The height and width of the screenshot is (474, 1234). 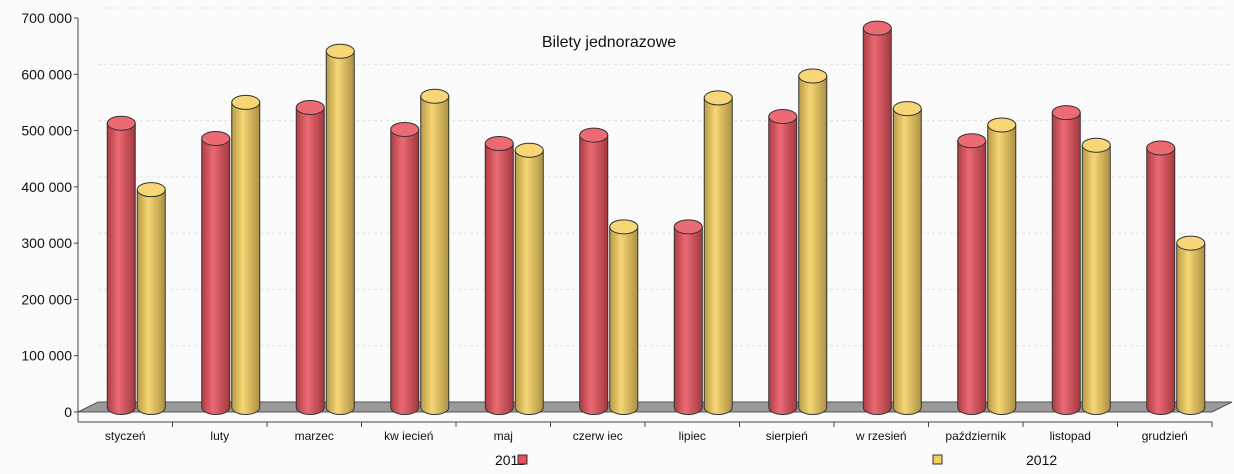 I want to click on chart-floor, so click(x=655, y=407).